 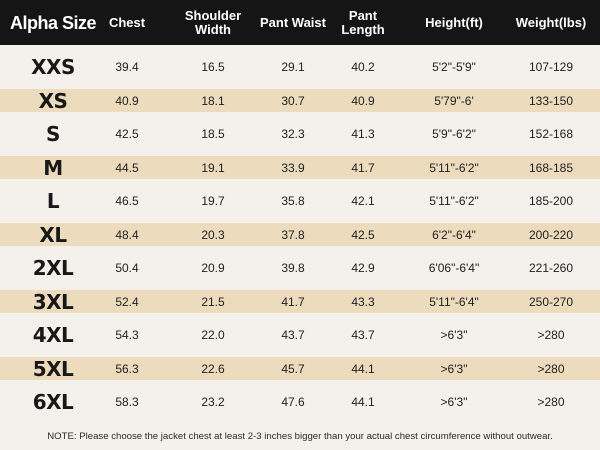 I want to click on shoulder-width-cell: 16.5, so click(x=213, y=67).